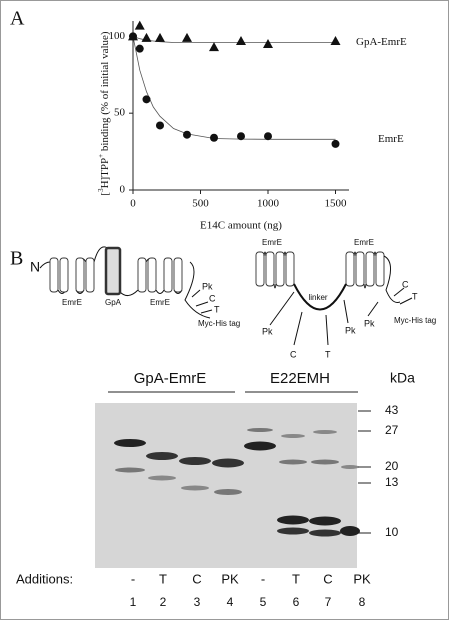  I want to click on lane-number: 3, so click(197, 602).